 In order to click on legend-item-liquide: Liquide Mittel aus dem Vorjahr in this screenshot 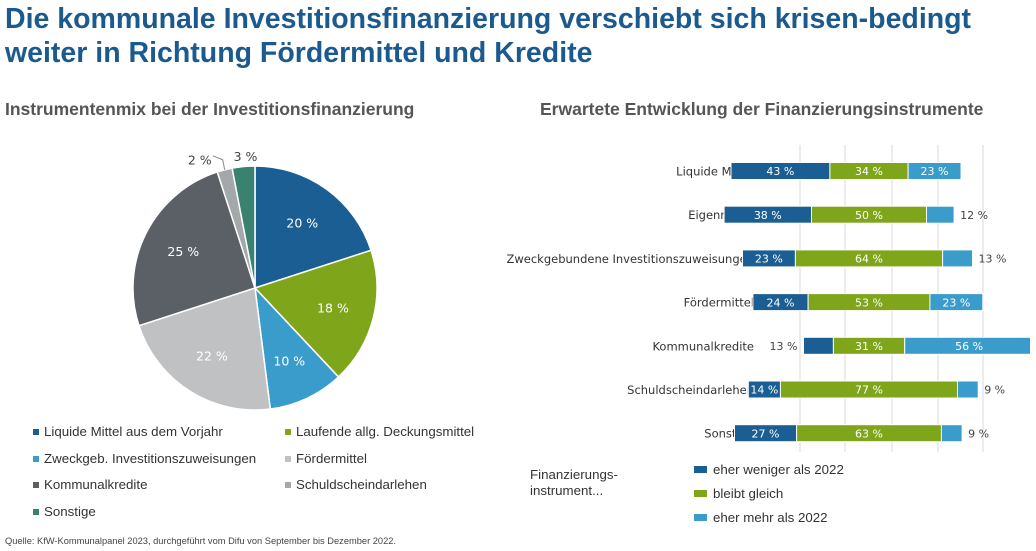, I will do `click(128, 431)`.